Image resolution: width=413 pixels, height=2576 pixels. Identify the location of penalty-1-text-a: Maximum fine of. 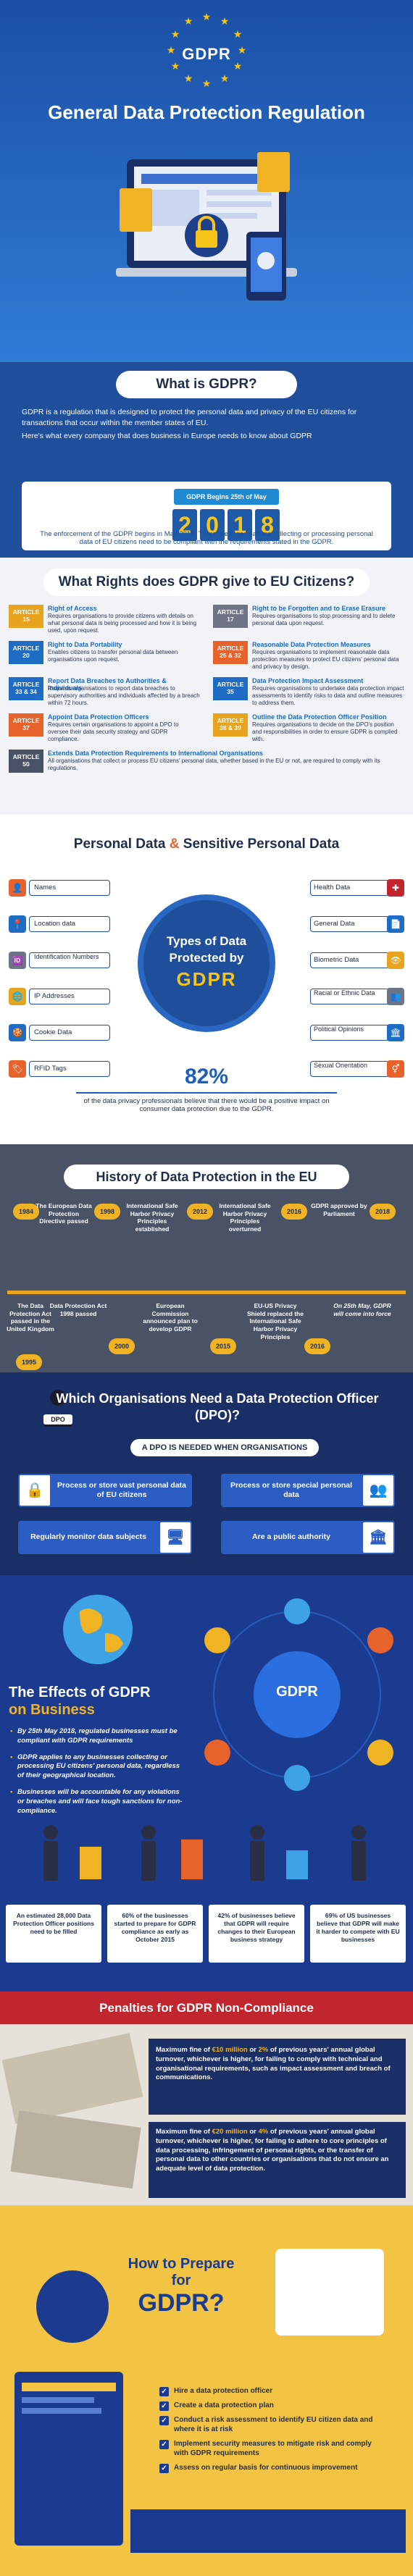
(184, 2050).